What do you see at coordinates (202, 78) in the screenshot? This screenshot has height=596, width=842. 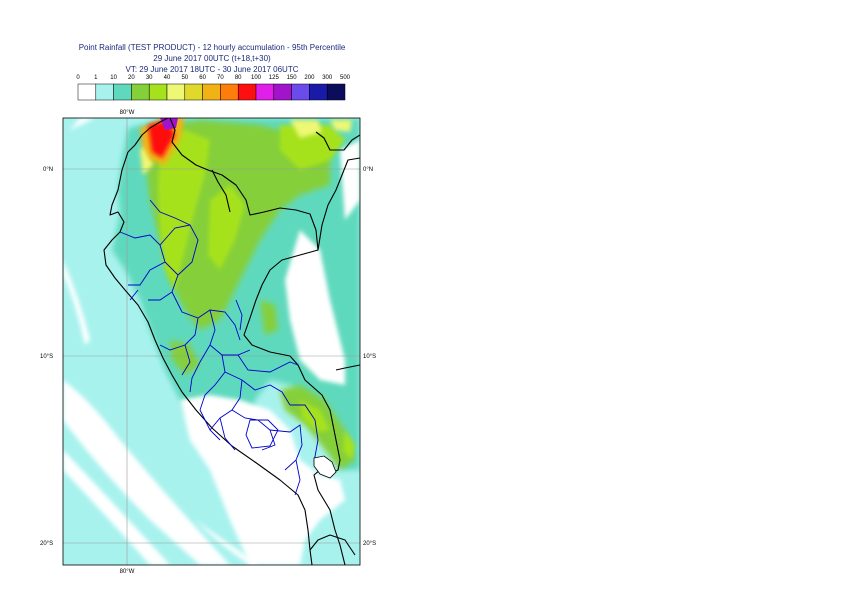 I see `legend-tick-label: 60` at bounding box center [202, 78].